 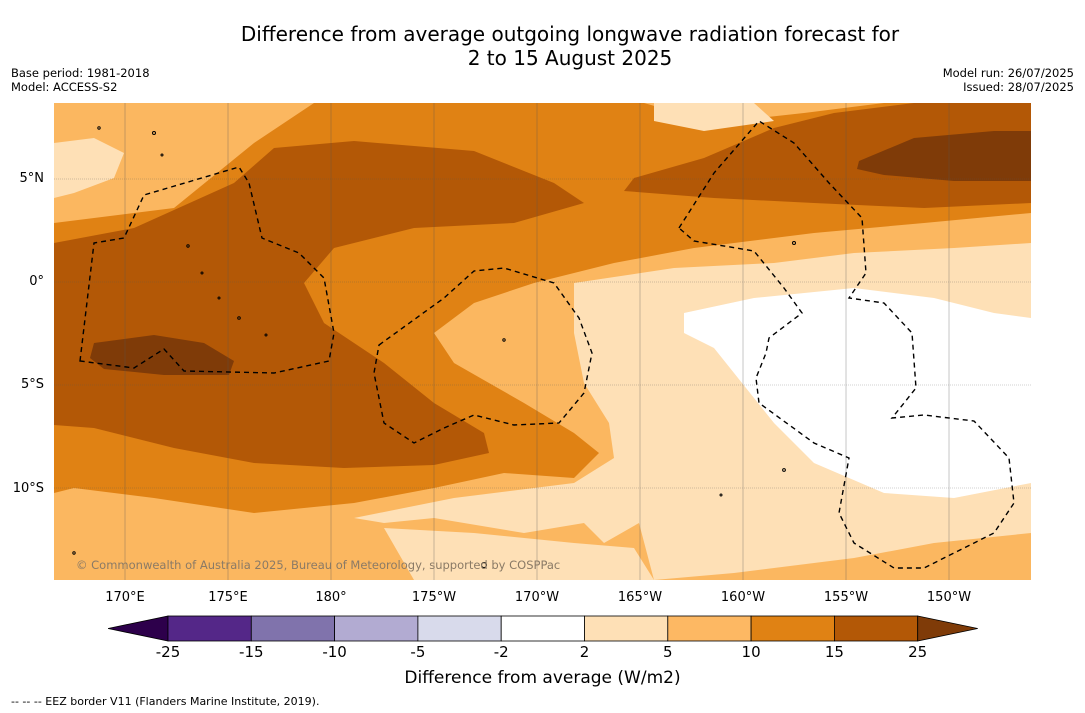 I want to click on issued-date: Issued: 28/07/2025, so click(x=1018, y=87).